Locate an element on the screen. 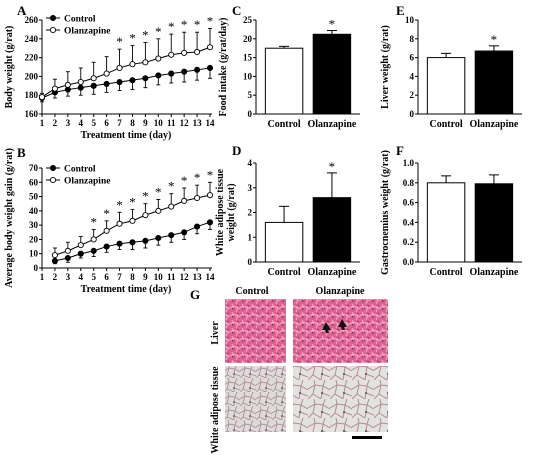  panel-c-chart-bar-control is located at coordinates (284, 81).